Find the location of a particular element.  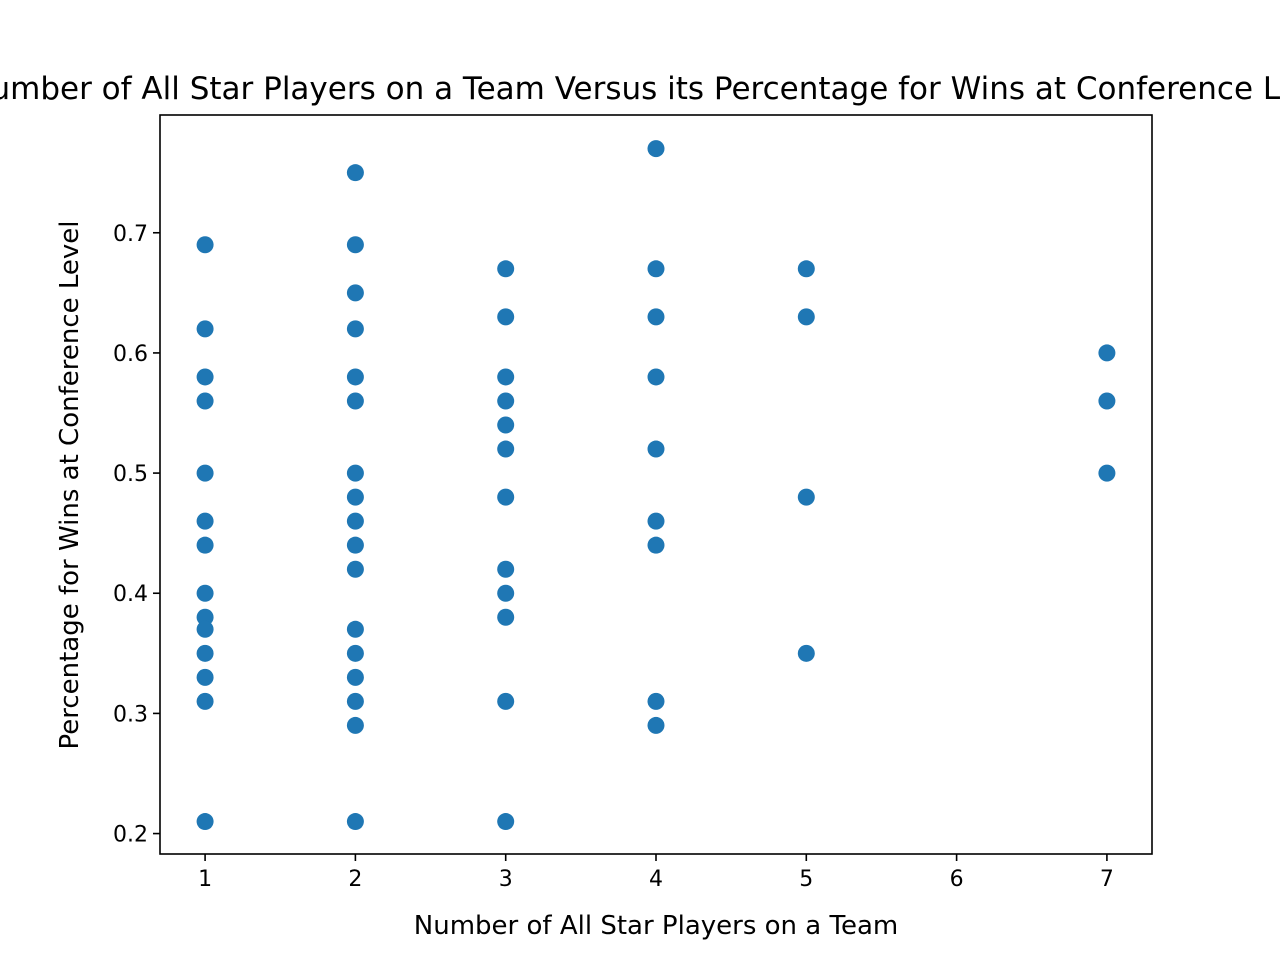

y-axis-label: Percentage for Wins at Conference Level is located at coordinates (70, 484).